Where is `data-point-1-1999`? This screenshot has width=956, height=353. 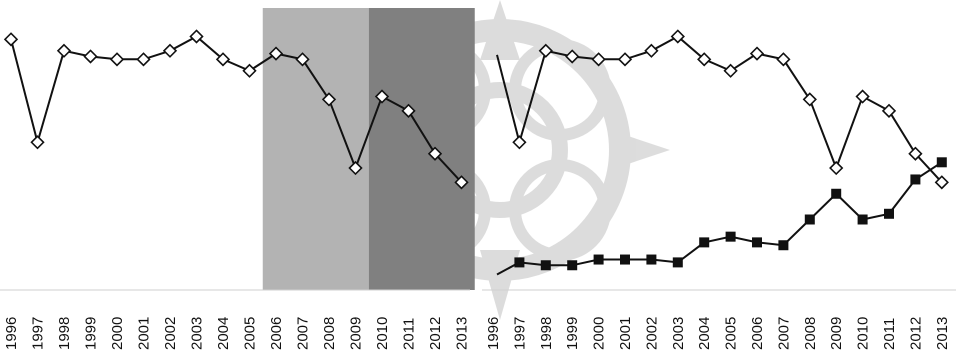
data-point-1-1999 is located at coordinates (572, 265).